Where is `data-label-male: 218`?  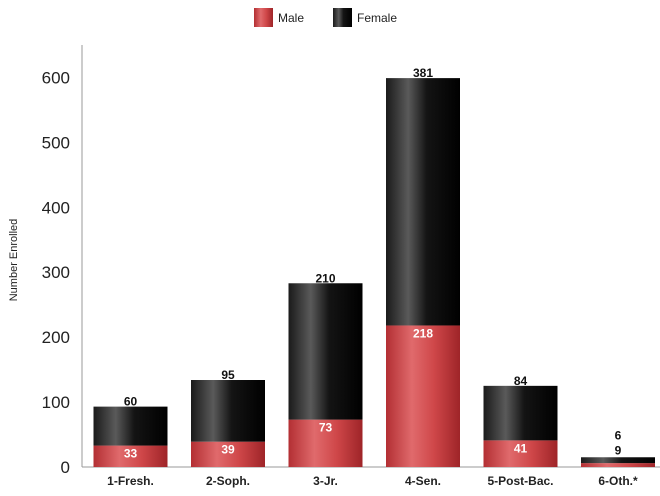
data-label-male: 218 is located at coordinates (423, 333).